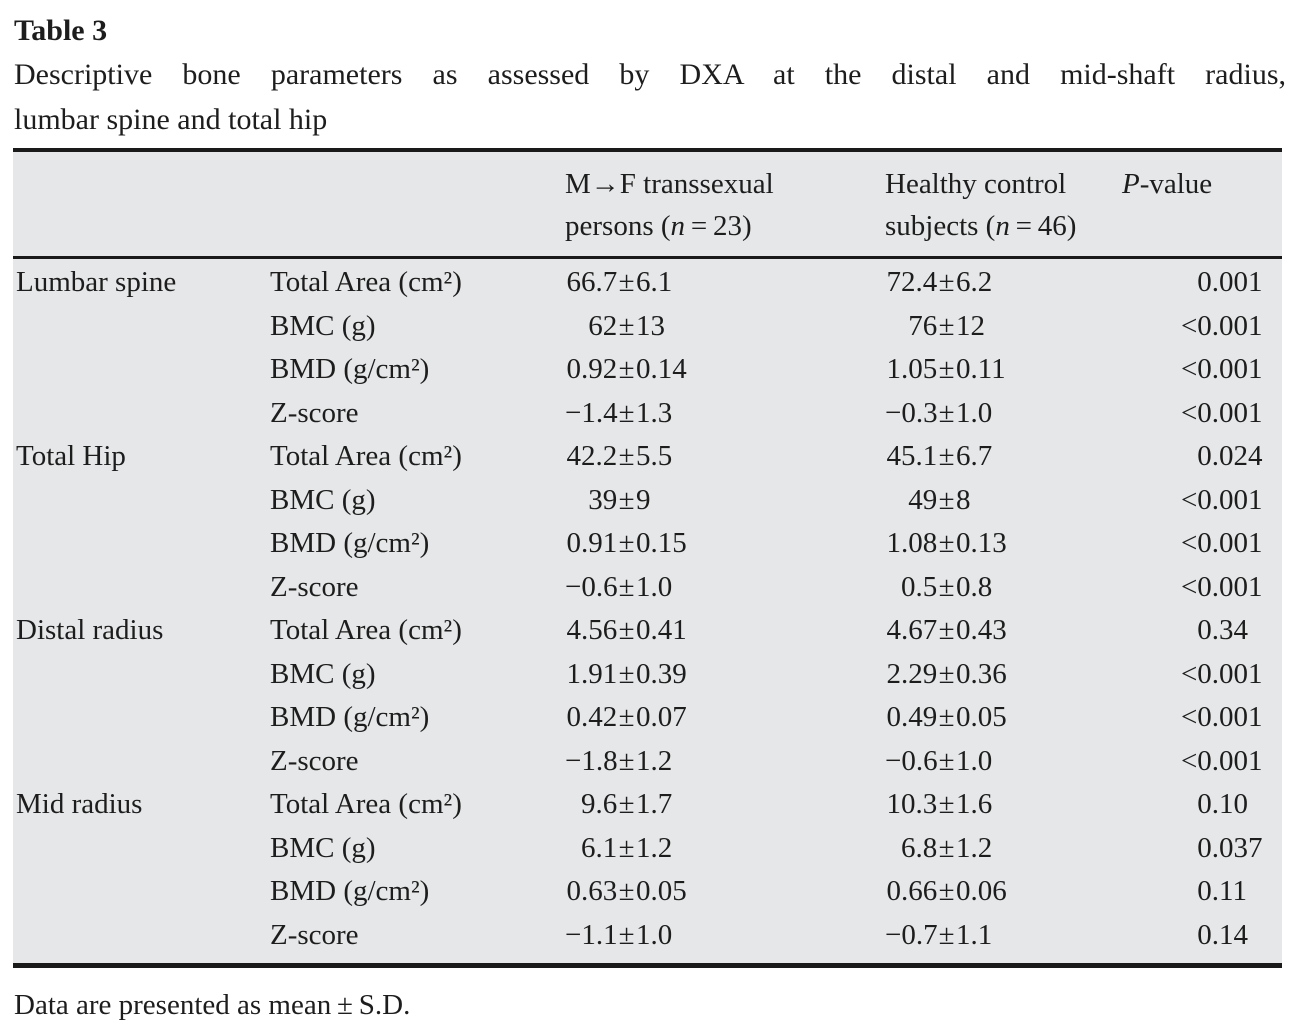 Image resolution: width=1304 pixels, height=1034 pixels. What do you see at coordinates (940, 226) in the screenshot?
I see `header-hc-line2-pre: subjects (` at bounding box center [940, 226].